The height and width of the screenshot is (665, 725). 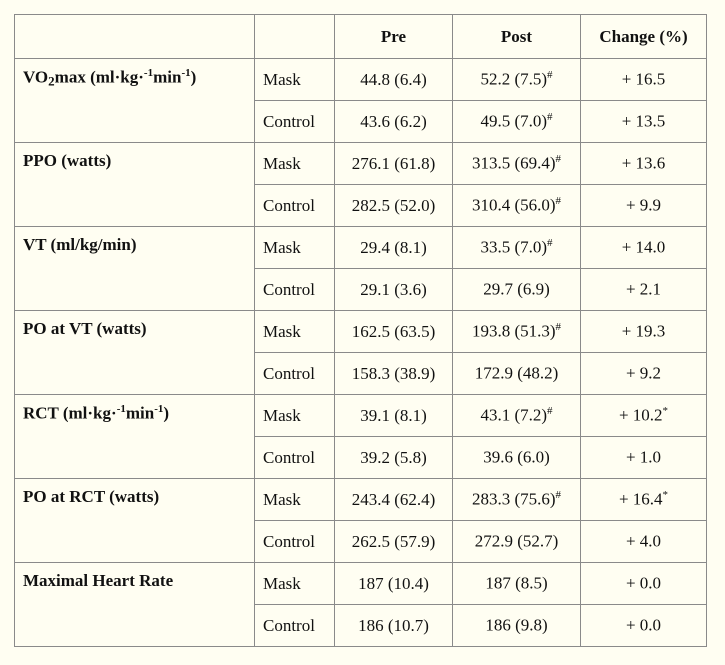 What do you see at coordinates (134, 268) in the screenshot?
I see `variable-label: VT (ml/kg/min)` at bounding box center [134, 268].